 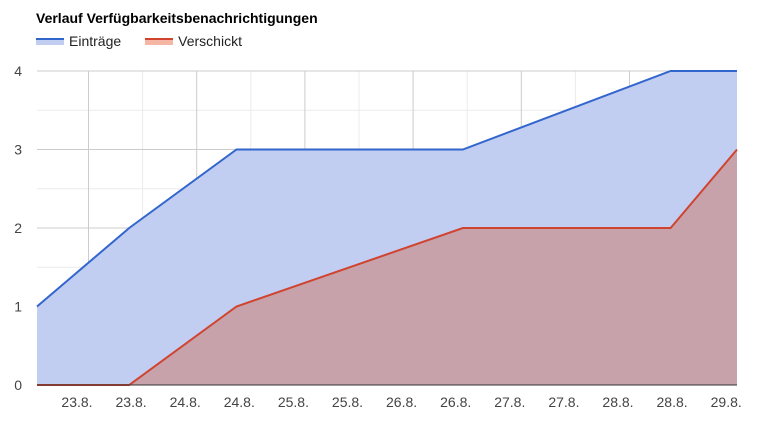 I want to click on y-tick-labels: 0 1 2 3 4, so click(x=18, y=228).